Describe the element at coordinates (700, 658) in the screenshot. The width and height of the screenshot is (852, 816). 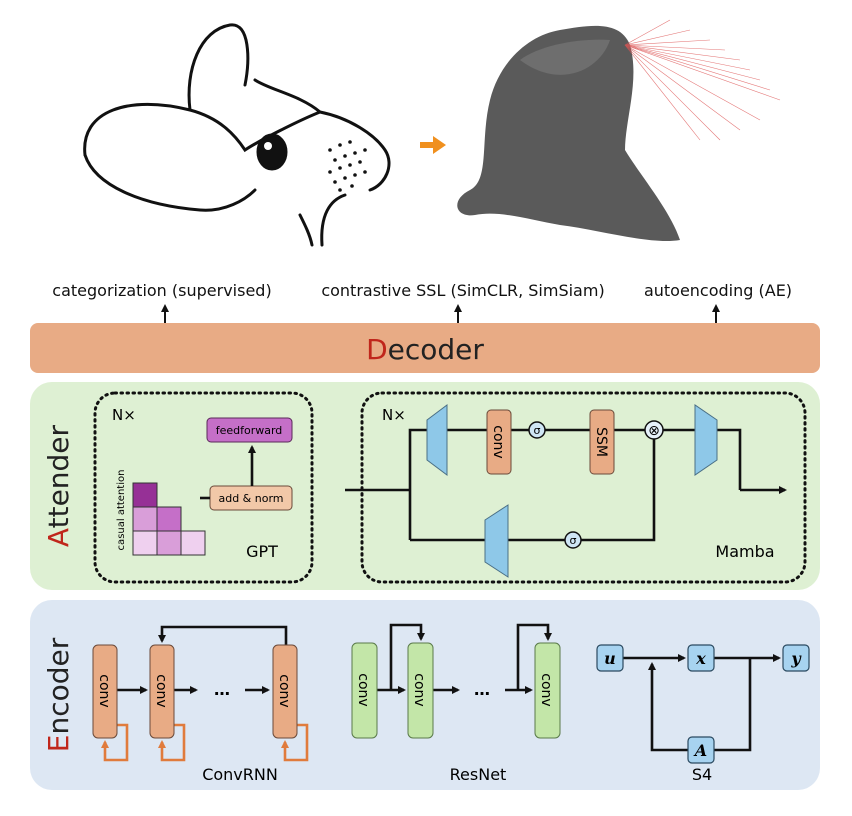
I see `s4-x-label: x` at that location.